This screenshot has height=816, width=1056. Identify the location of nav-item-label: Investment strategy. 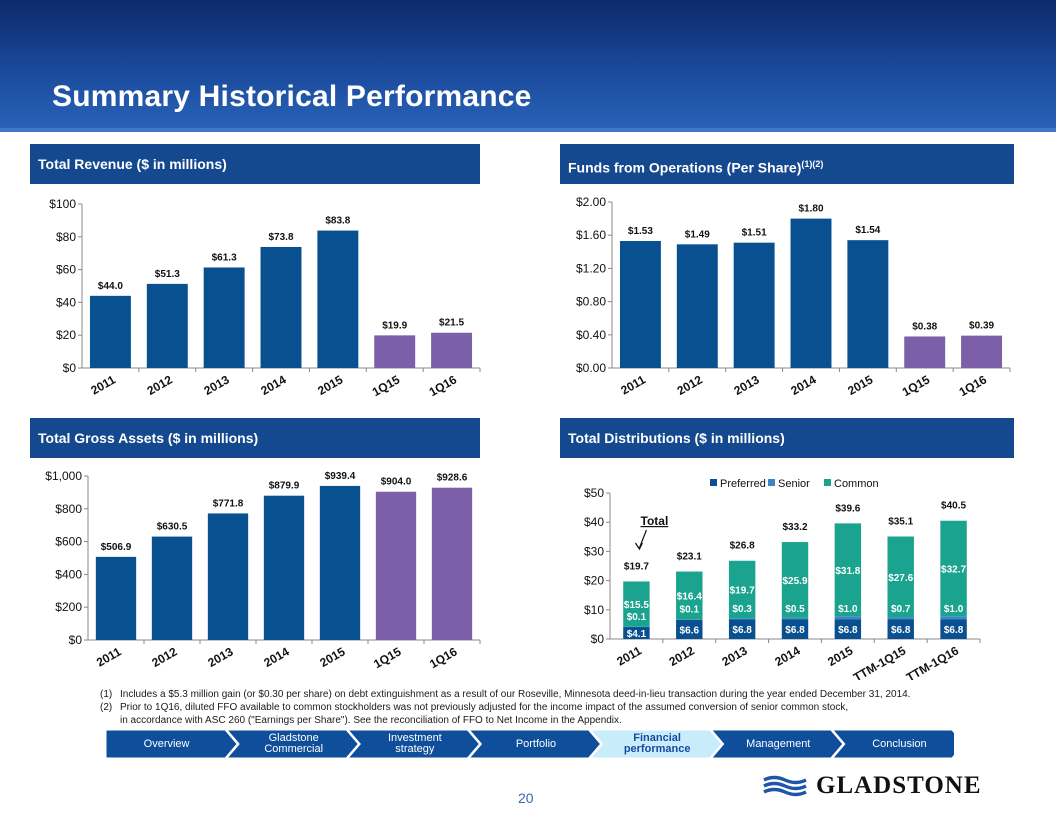
(415, 744).